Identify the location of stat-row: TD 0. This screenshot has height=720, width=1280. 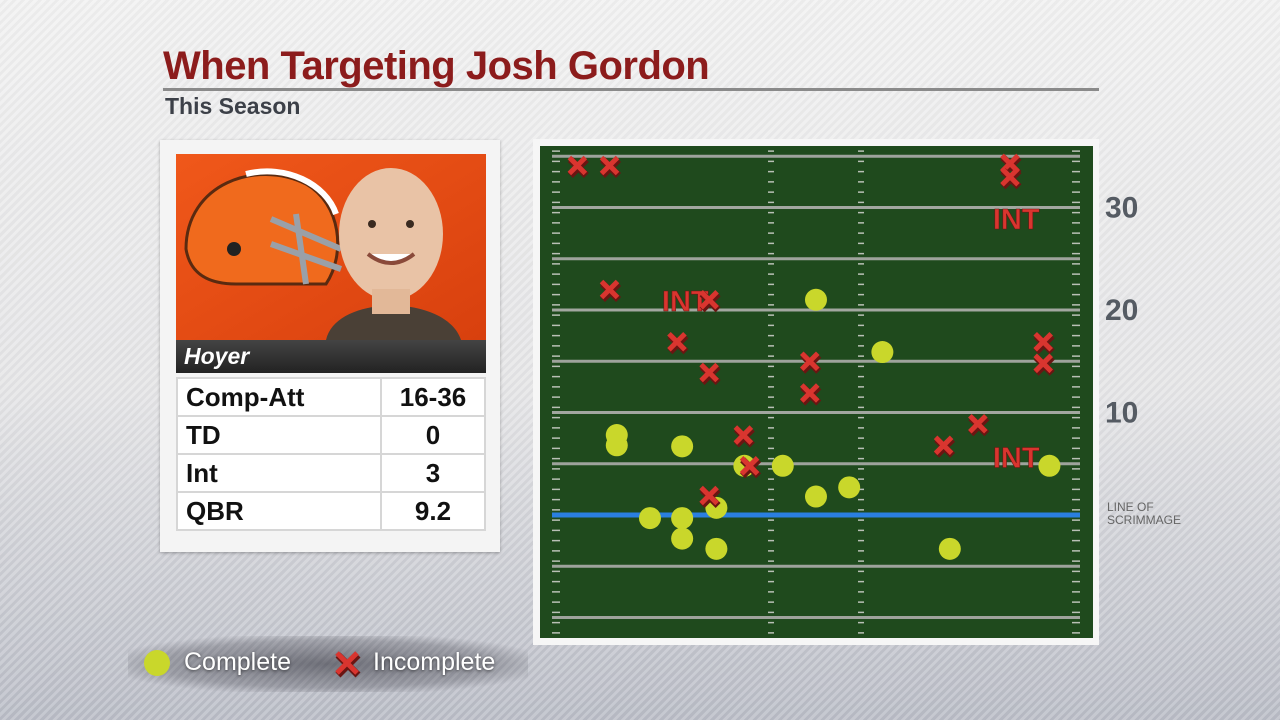
(331, 435).